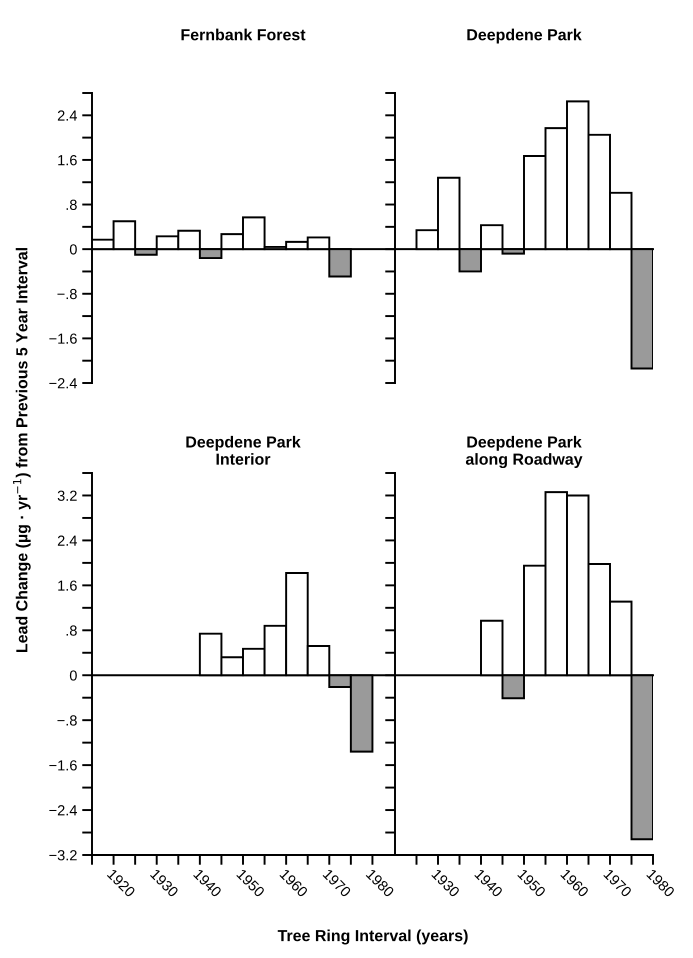  Describe the element at coordinates (373, 937) in the screenshot. I see `x-axis-title: Tree Ring Interval (years)` at that location.